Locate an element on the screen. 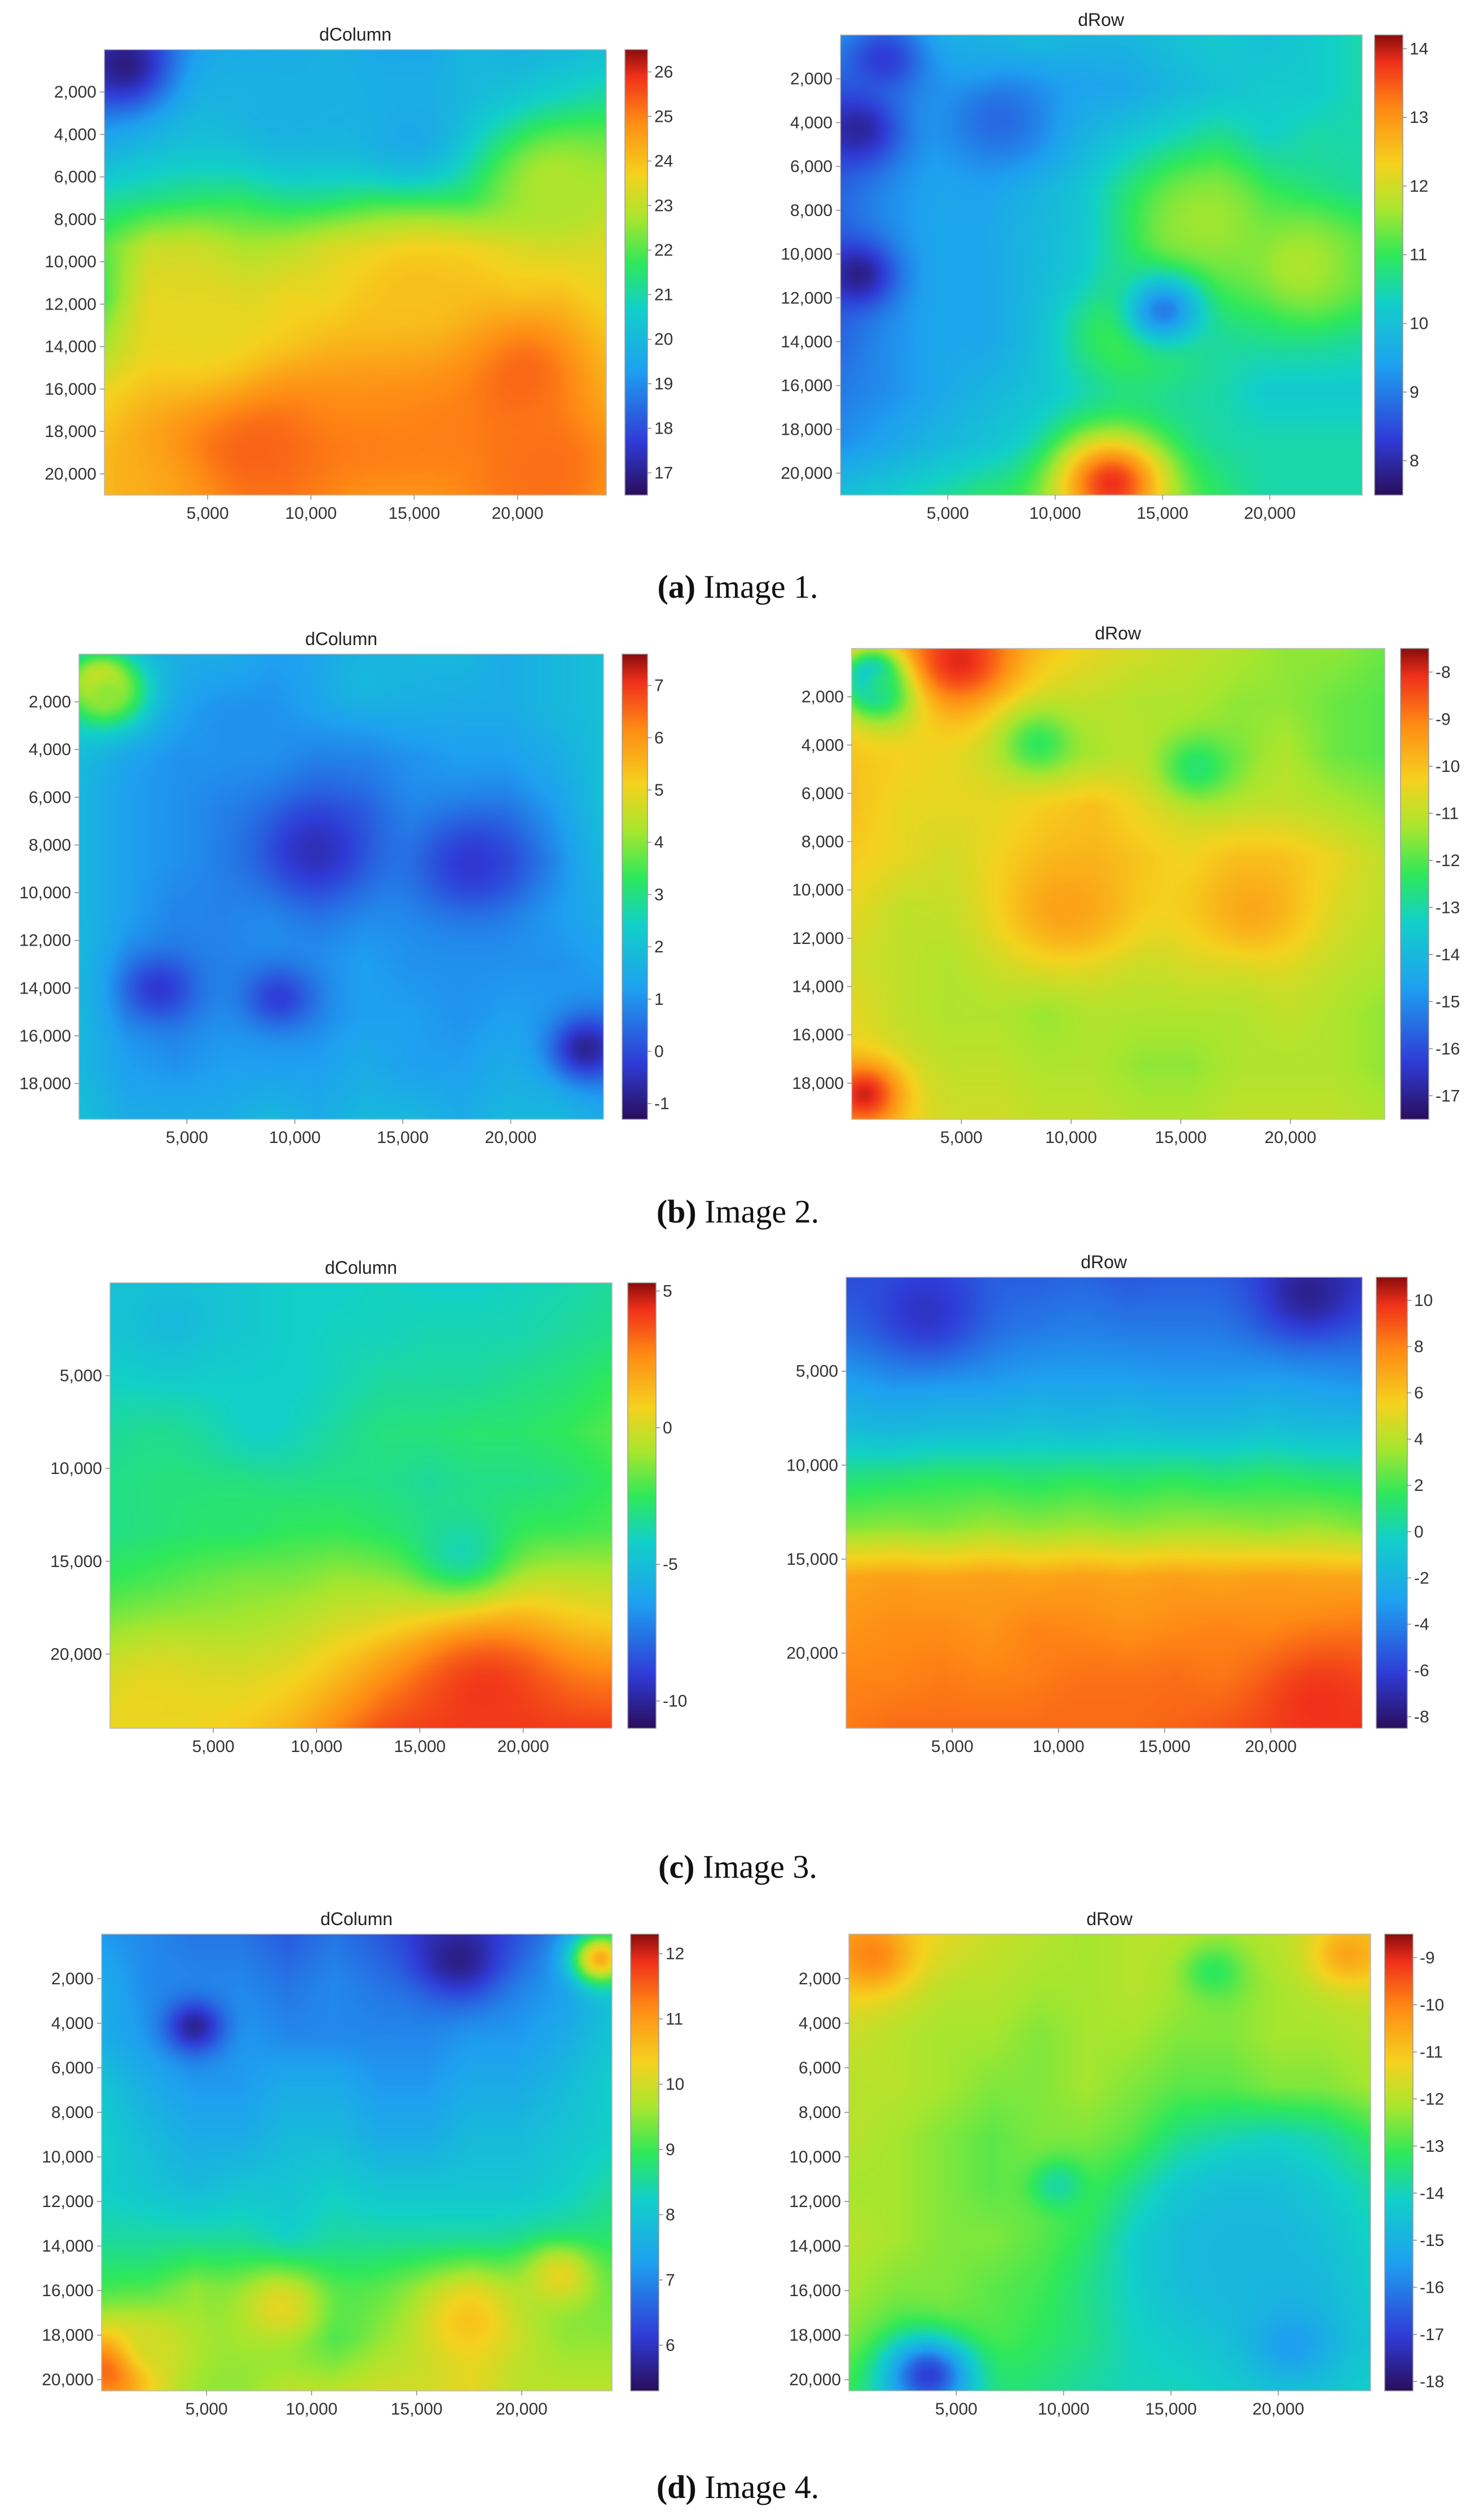  colorbar-tick-label: -4 is located at coordinates (1421, 1624).